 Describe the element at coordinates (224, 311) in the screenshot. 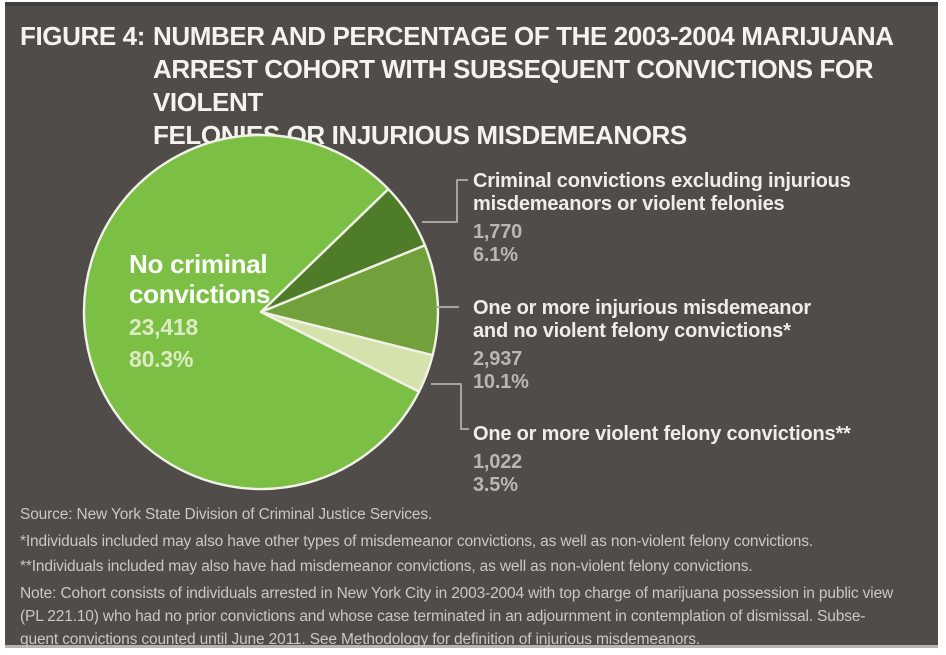

I see `pie-slice-label-no-criminal: No criminal convictions 23,418 80.3%` at that location.